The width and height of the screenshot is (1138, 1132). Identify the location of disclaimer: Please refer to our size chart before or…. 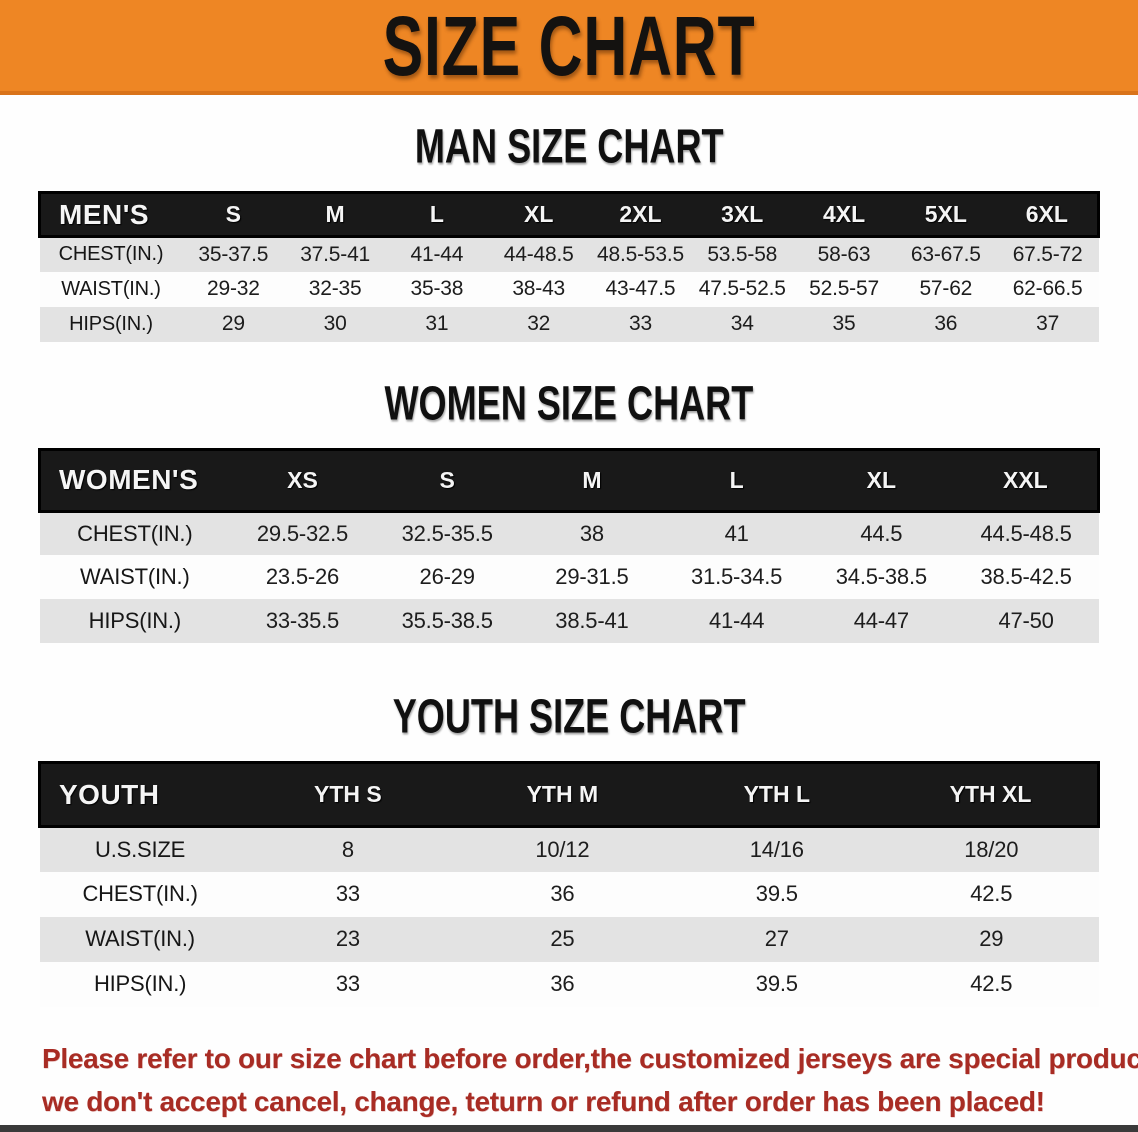
(590, 1080).